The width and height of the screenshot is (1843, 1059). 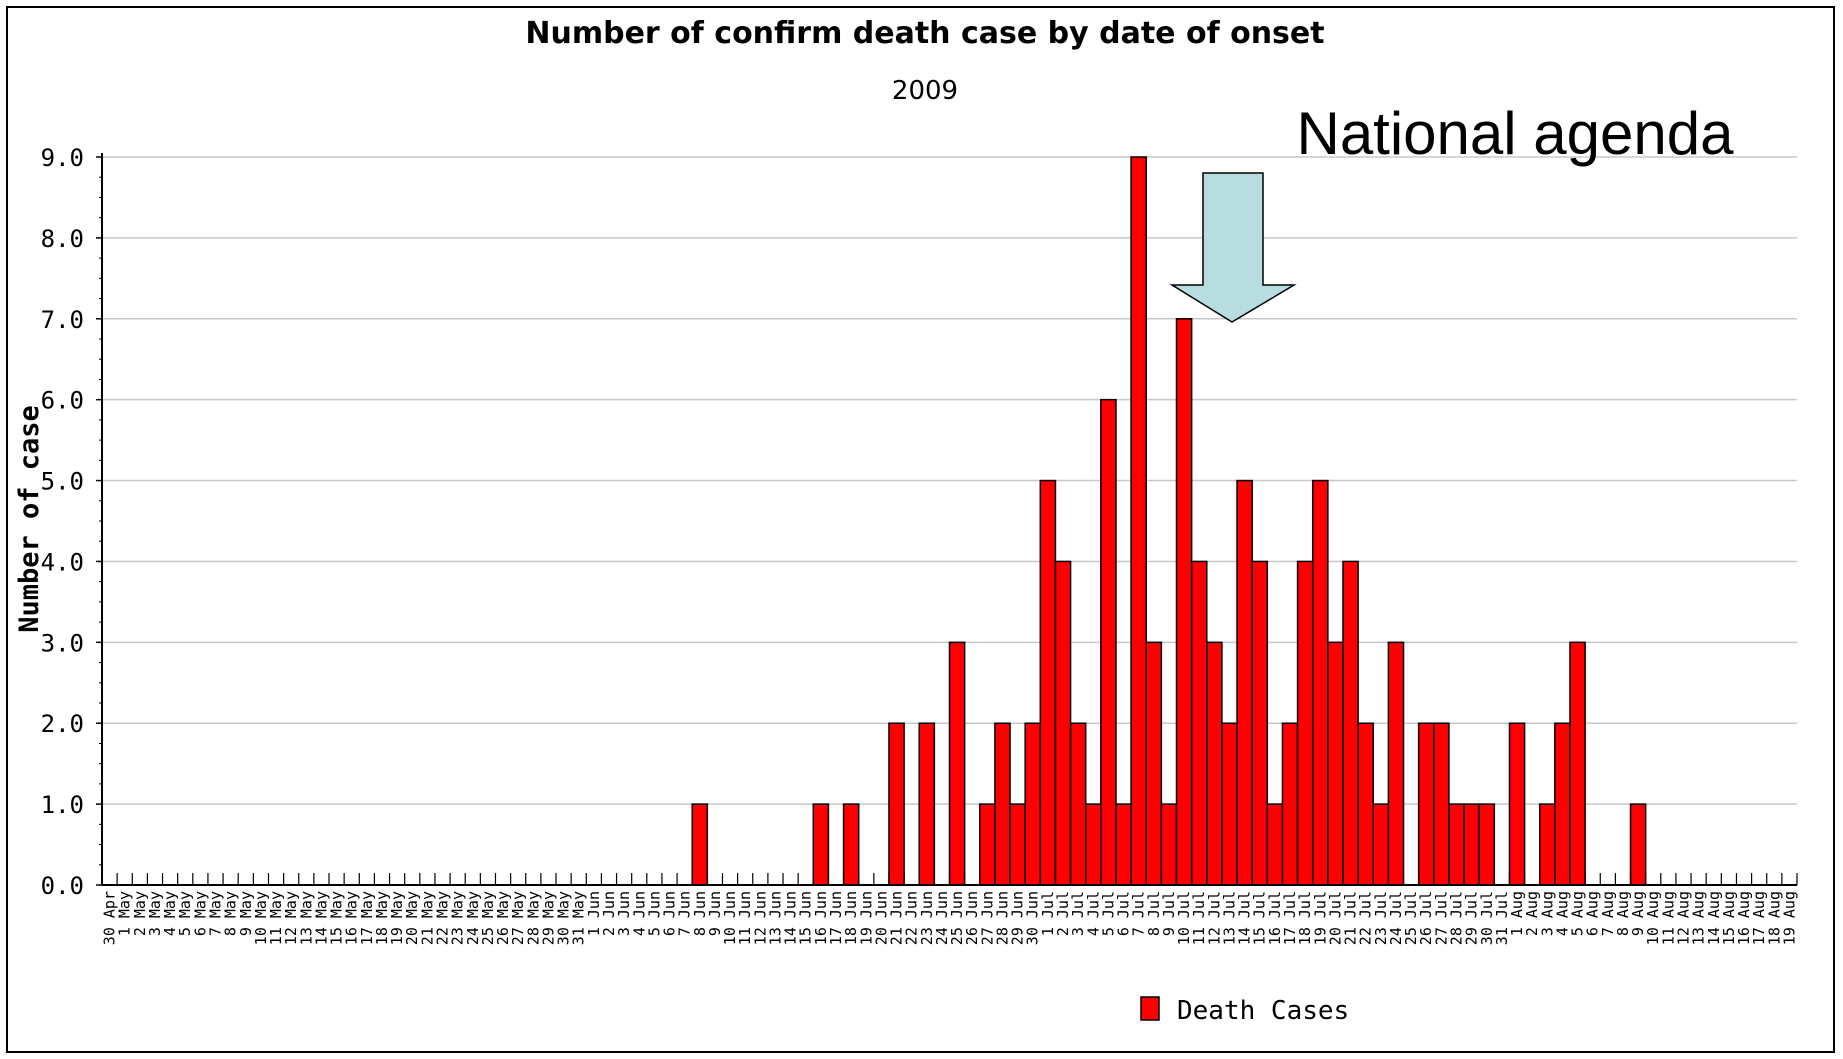 I want to click on x-tick-label: 27 Jul, so click(x=1441, y=918).